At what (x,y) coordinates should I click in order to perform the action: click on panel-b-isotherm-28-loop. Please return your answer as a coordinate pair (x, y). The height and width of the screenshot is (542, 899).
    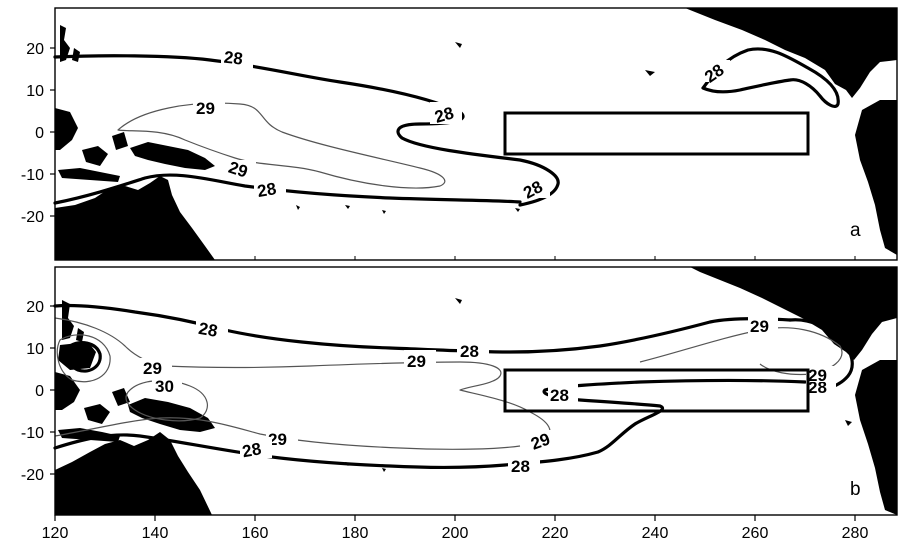
    Looking at the image, I should click on (84, 357).